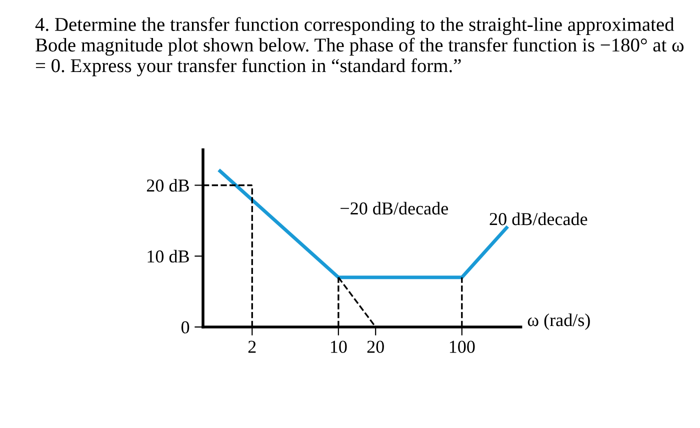 The width and height of the screenshot is (700, 428). I want to click on annotation: −20 dB/decade, so click(394, 208).